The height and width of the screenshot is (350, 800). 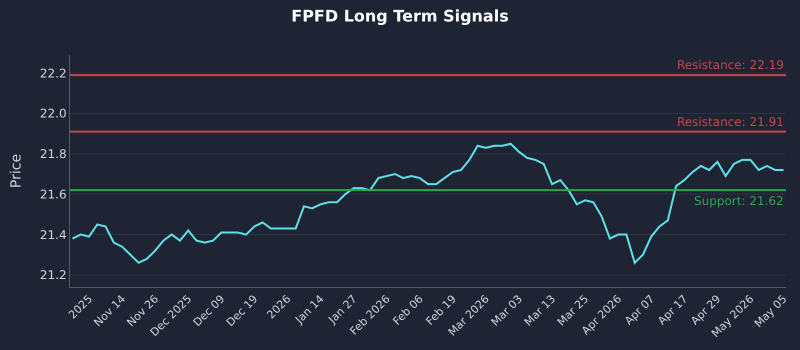 What do you see at coordinates (408, 310) in the screenshot?
I see `x-tick-label: Feb 06` at bounding box center [408, 310].